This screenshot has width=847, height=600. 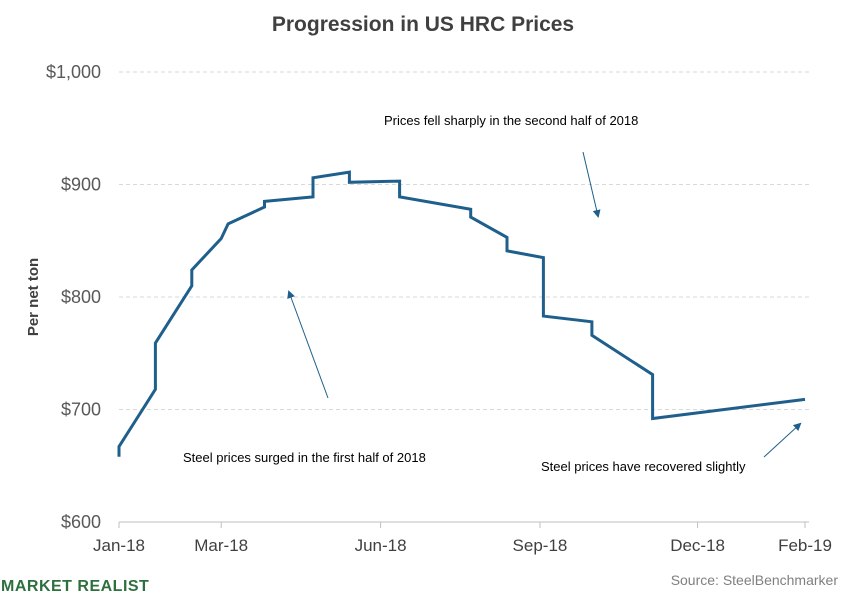 I want to click on chart-title: Progression in US HRC Prices, so click(x=423, y=24).